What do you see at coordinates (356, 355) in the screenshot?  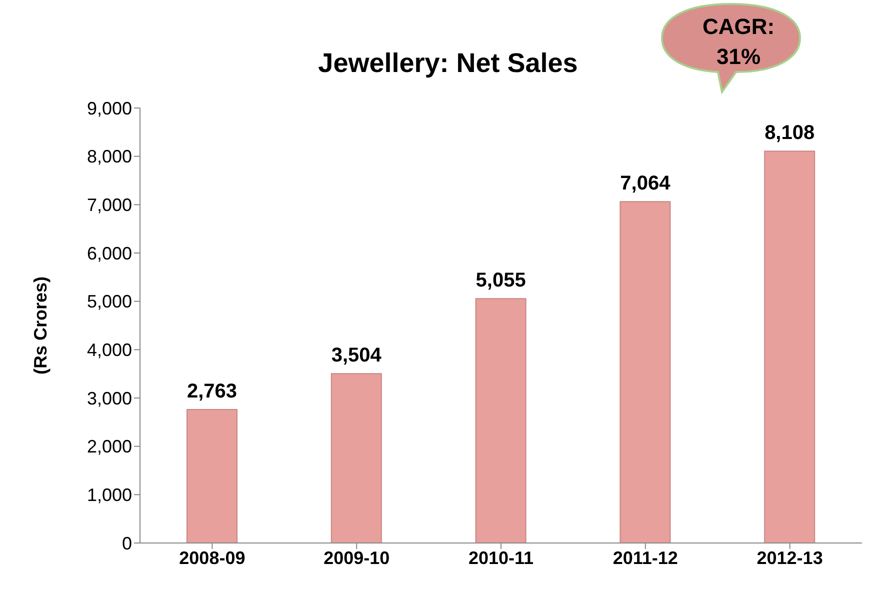 I see `data-label: 3,504` at bounding box center [356, 355].